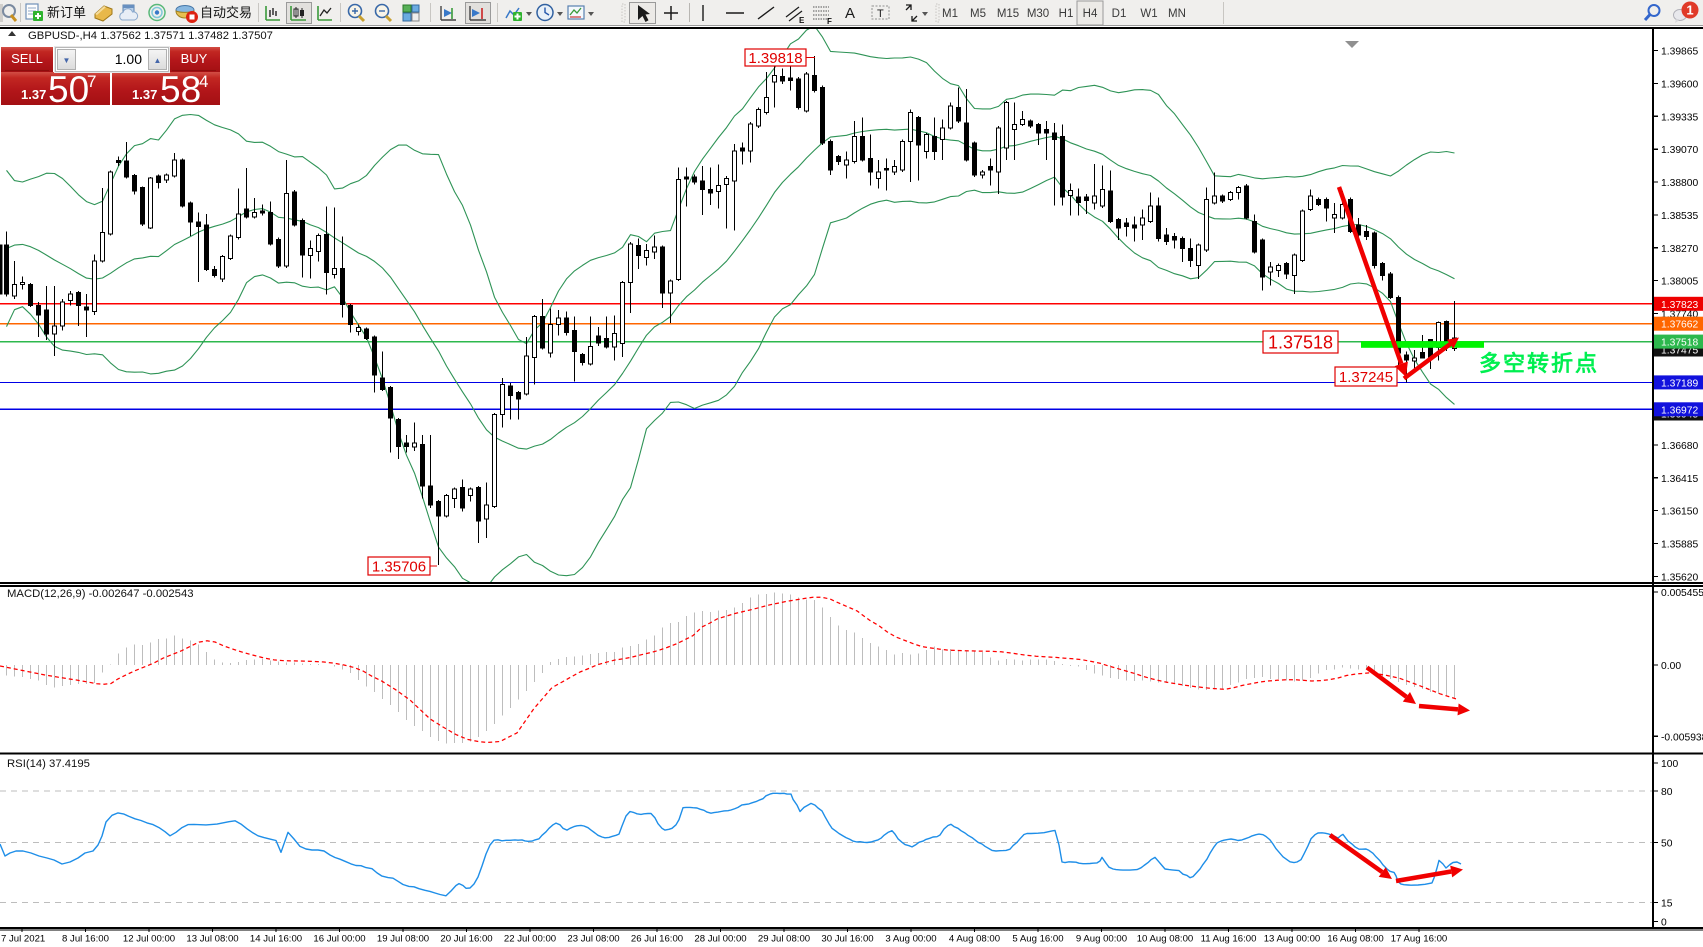 The image size is (1703, 947). What do you see at coordinates (1366, 377) in the screenshot?
I see `svg-text: 1.37245` at bounding box center [1366, 377].